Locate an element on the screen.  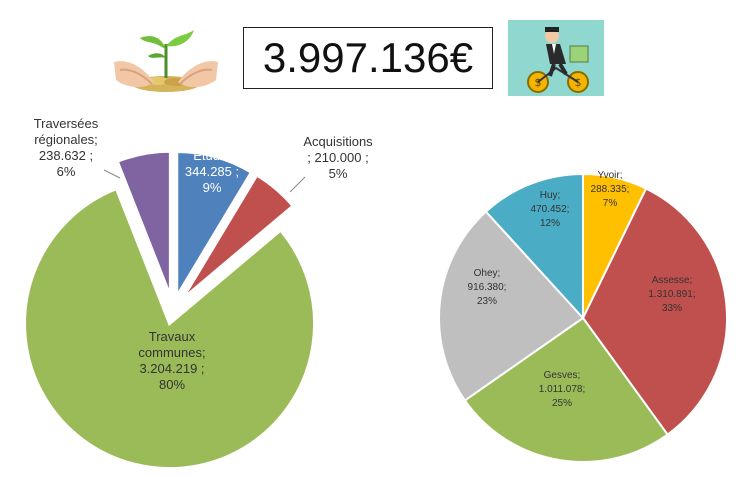
slice-label-yvoir: Yvoir; 288.335; 7% is located at coordinates (610, 189).